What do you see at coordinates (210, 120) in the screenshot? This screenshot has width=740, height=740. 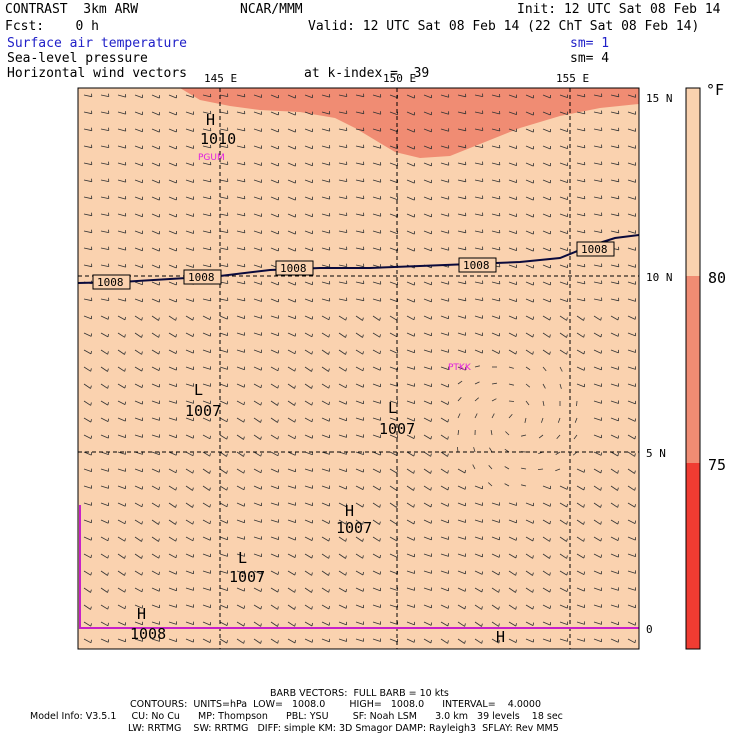 I see `high-center-marker: H` at bounding box center [210, 120].